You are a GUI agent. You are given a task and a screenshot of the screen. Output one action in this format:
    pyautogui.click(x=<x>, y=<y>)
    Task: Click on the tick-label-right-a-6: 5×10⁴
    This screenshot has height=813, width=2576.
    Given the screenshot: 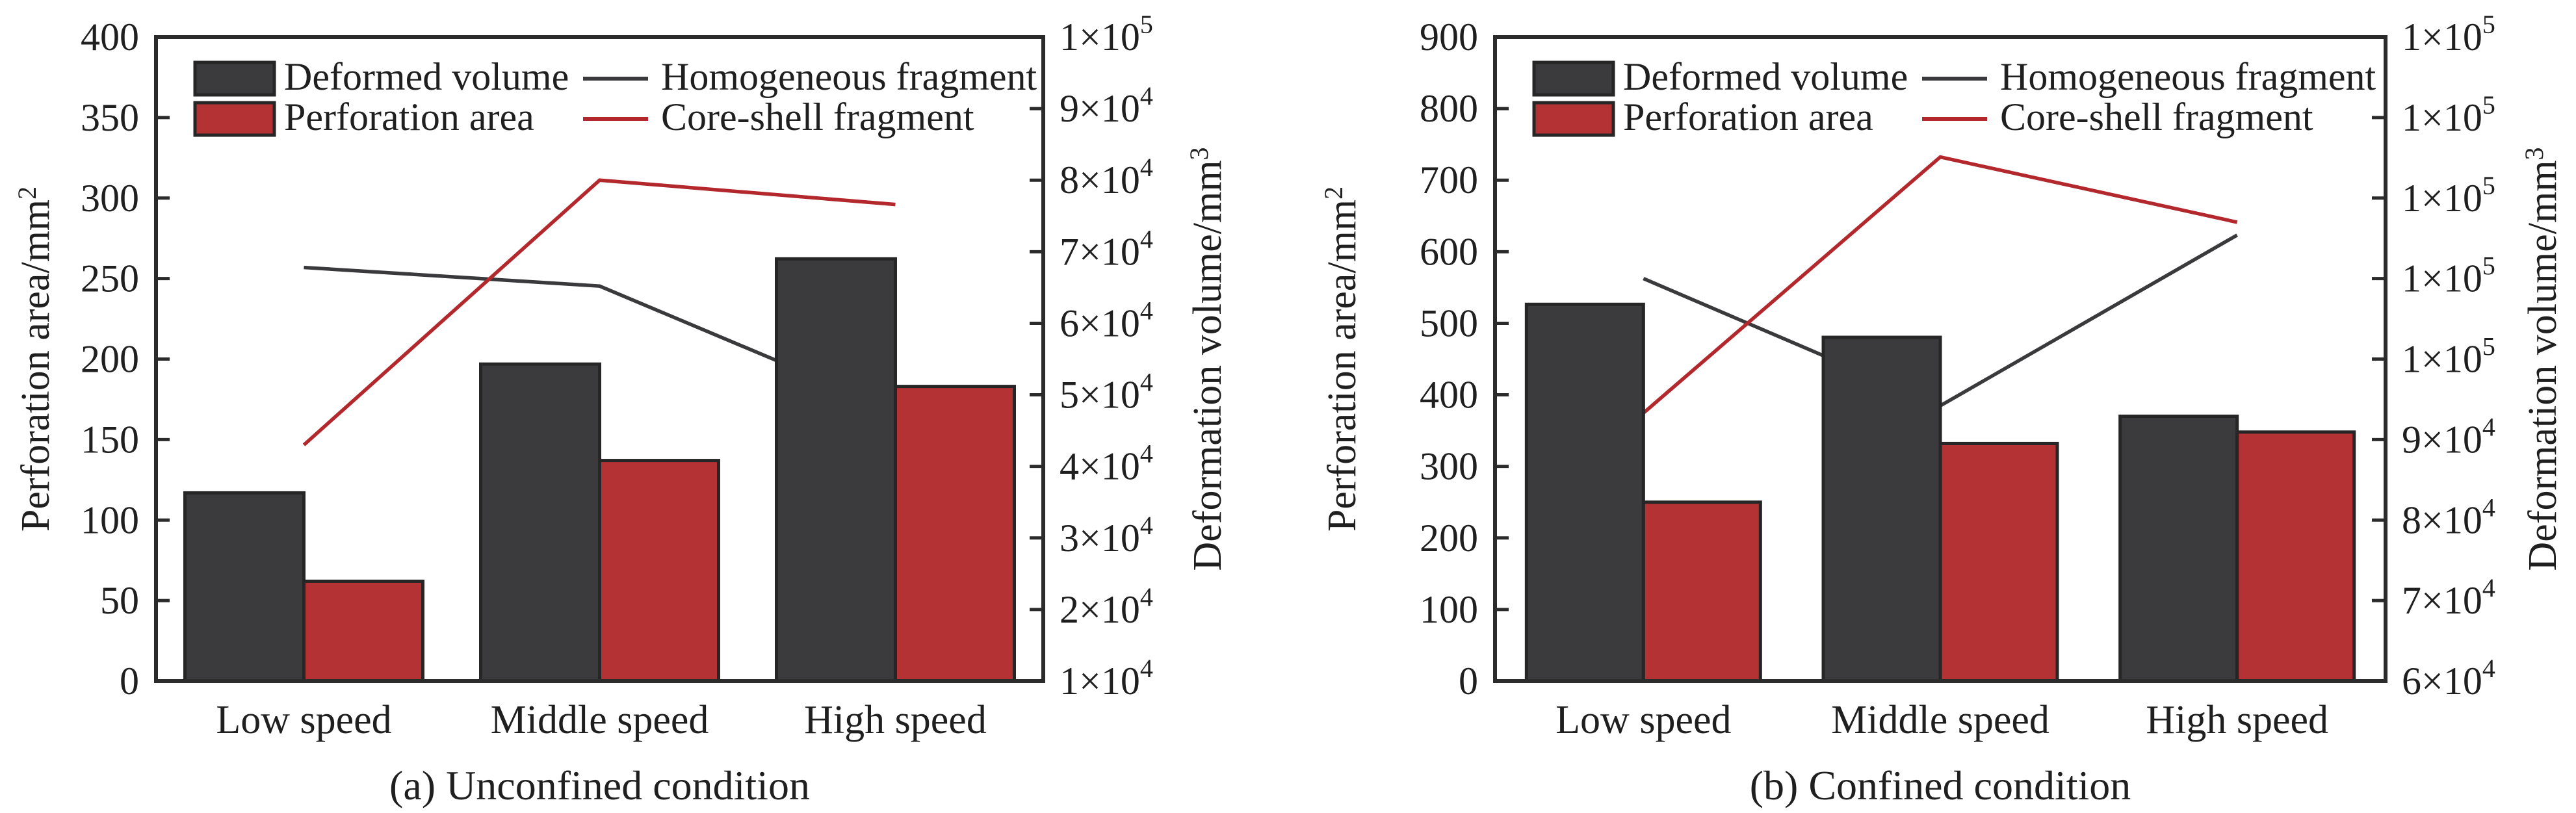 What is the action you would take?
    pyautogui.click(x=1106, y=392)
    